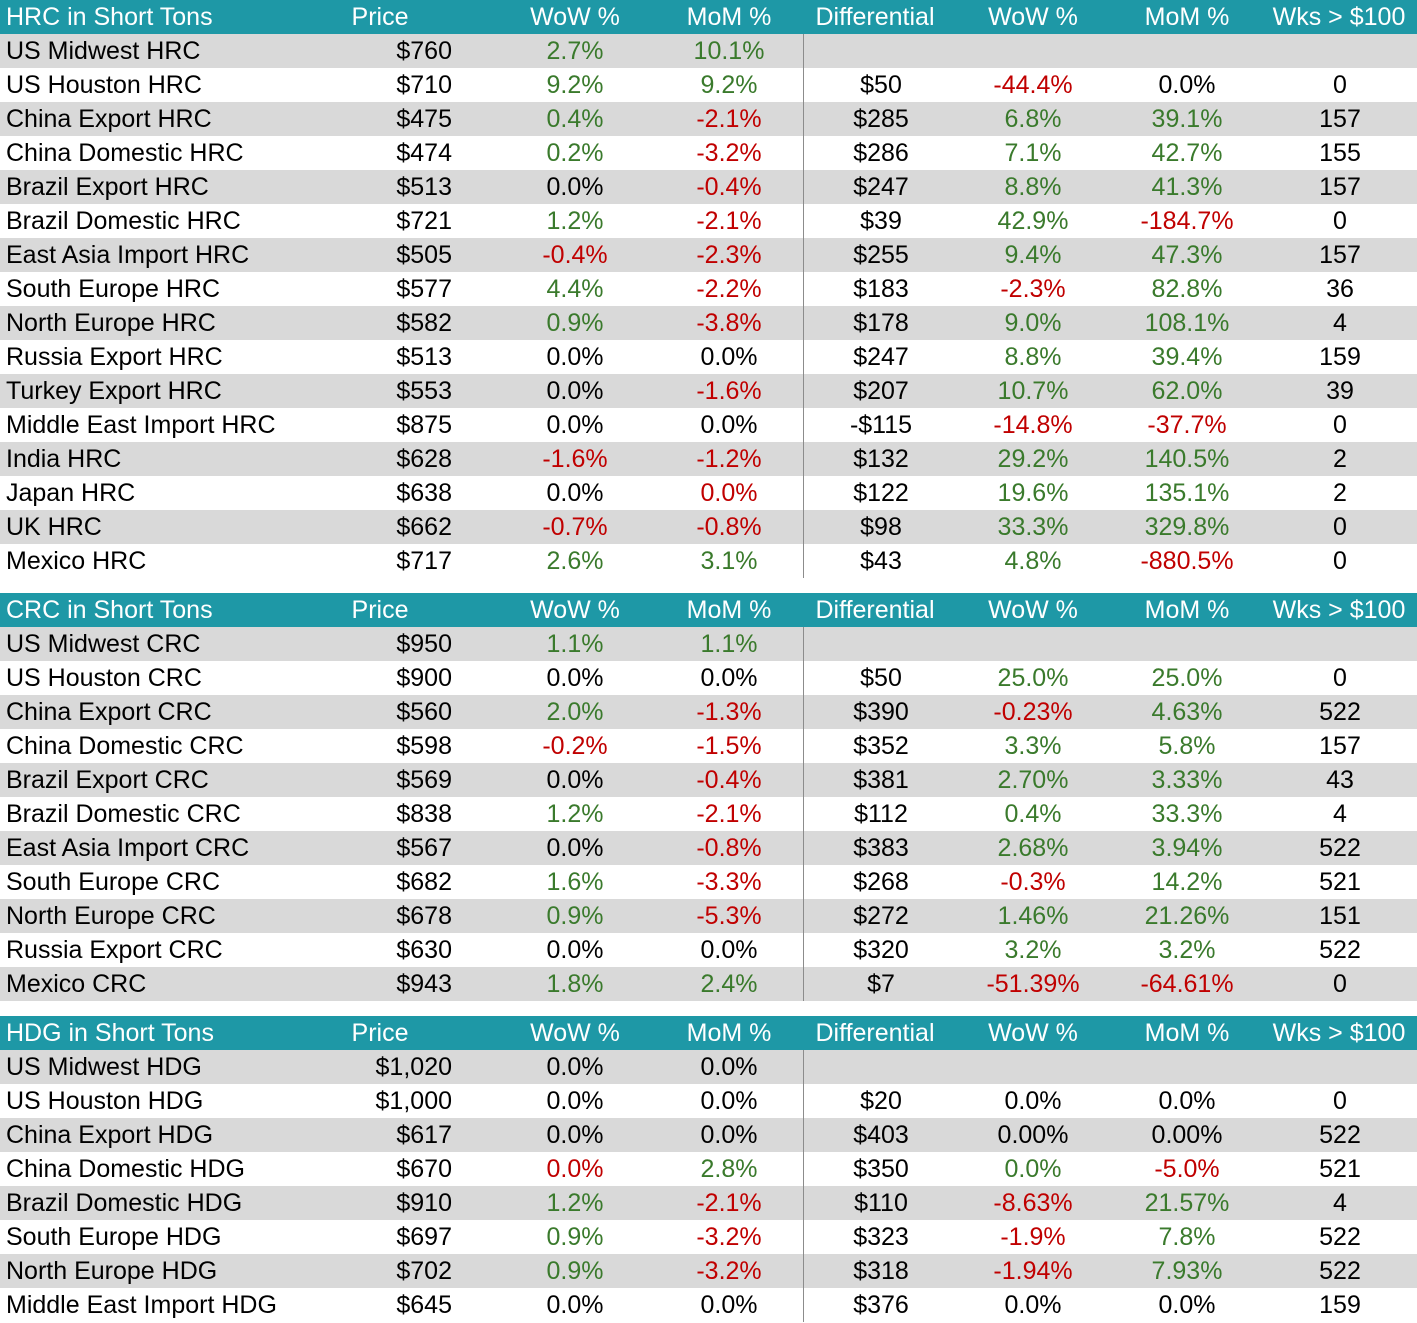 The width and height of the screenshot is (1417, 1323). Describe the element at coordinates (1187, 848) in the screenshot. I see `cell-differential-mom: 3.94%` at that location.